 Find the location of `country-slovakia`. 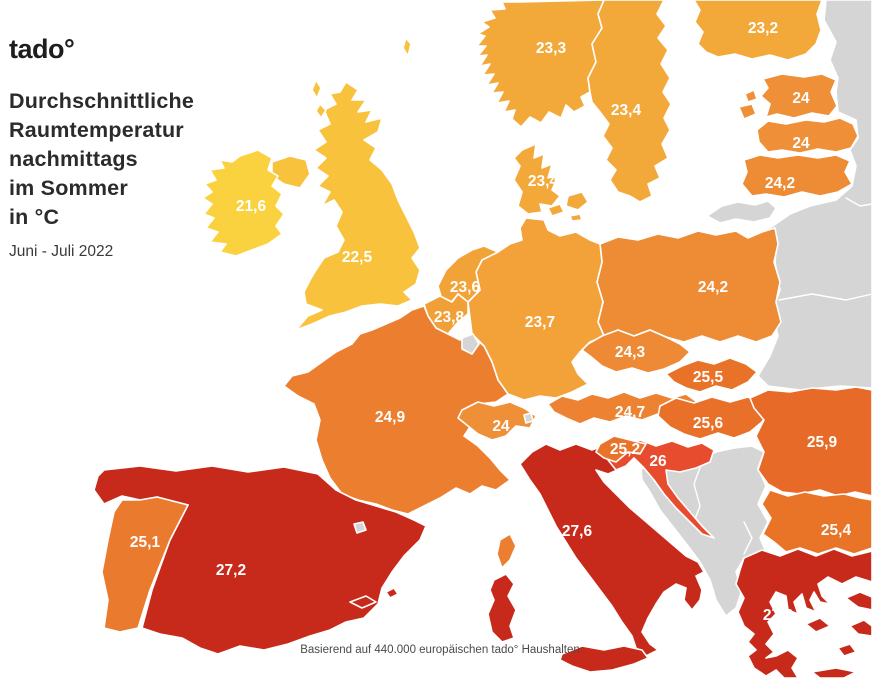

country-slovakia is located at coordinates (711, 375).